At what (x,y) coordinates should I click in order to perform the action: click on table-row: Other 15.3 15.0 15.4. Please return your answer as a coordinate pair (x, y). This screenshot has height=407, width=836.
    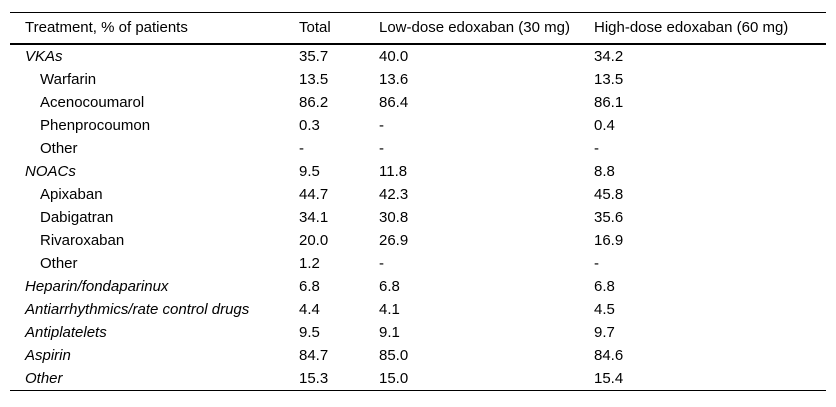
    Looking at the image, I should click on (418, 379).